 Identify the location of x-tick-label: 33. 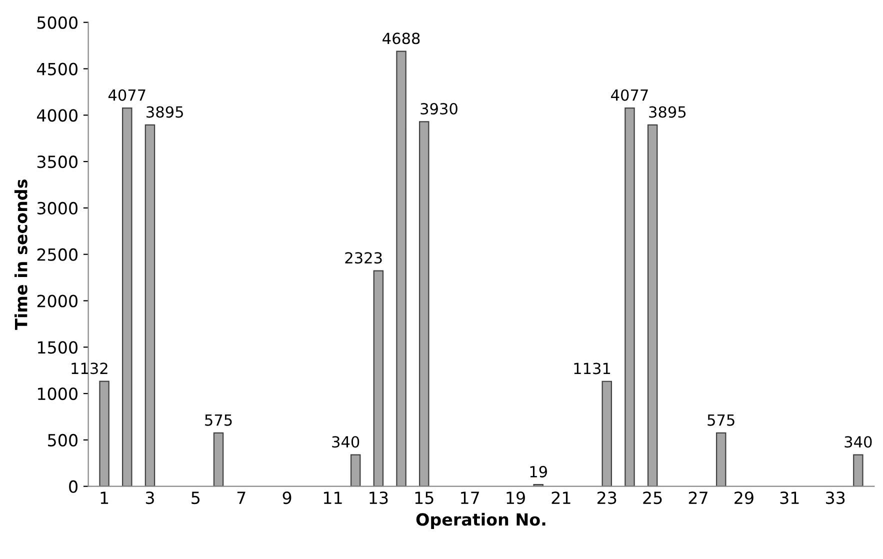
(835, 497).